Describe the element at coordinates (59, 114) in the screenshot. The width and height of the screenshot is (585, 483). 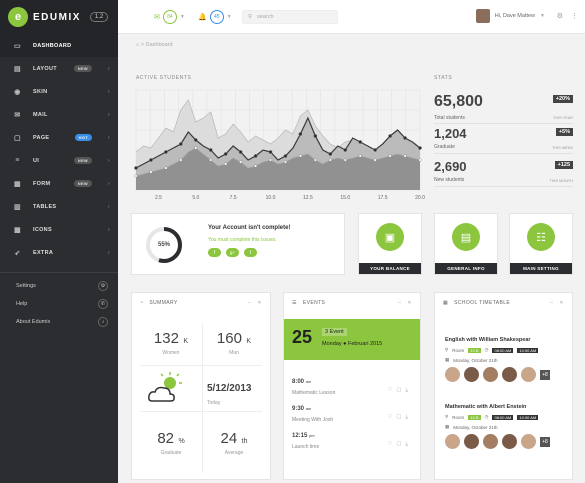
I see `sidebar-item-mail: ✉ MAIL ›` at that location.